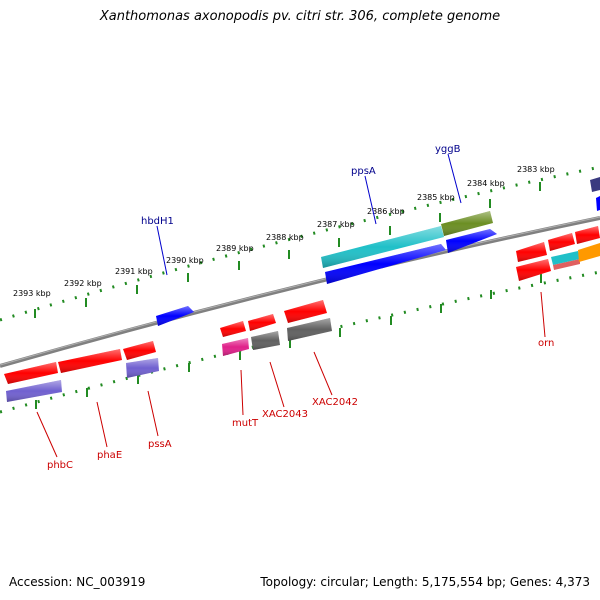 This screenshot has height=600, width=600. What do you see at coordinates (160, 444) in the screenshot?
I see `gene-label-pssA: pssA` at bounding box center [160, 444].